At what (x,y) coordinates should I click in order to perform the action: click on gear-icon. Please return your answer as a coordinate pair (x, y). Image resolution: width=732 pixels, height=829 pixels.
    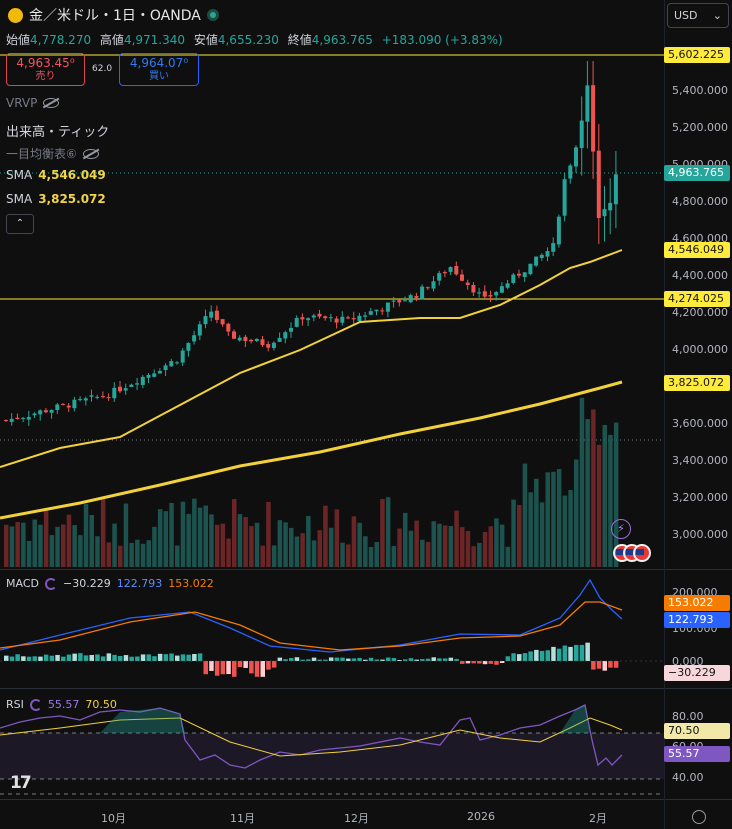
    Looking at the image, I should click on (699, 817).